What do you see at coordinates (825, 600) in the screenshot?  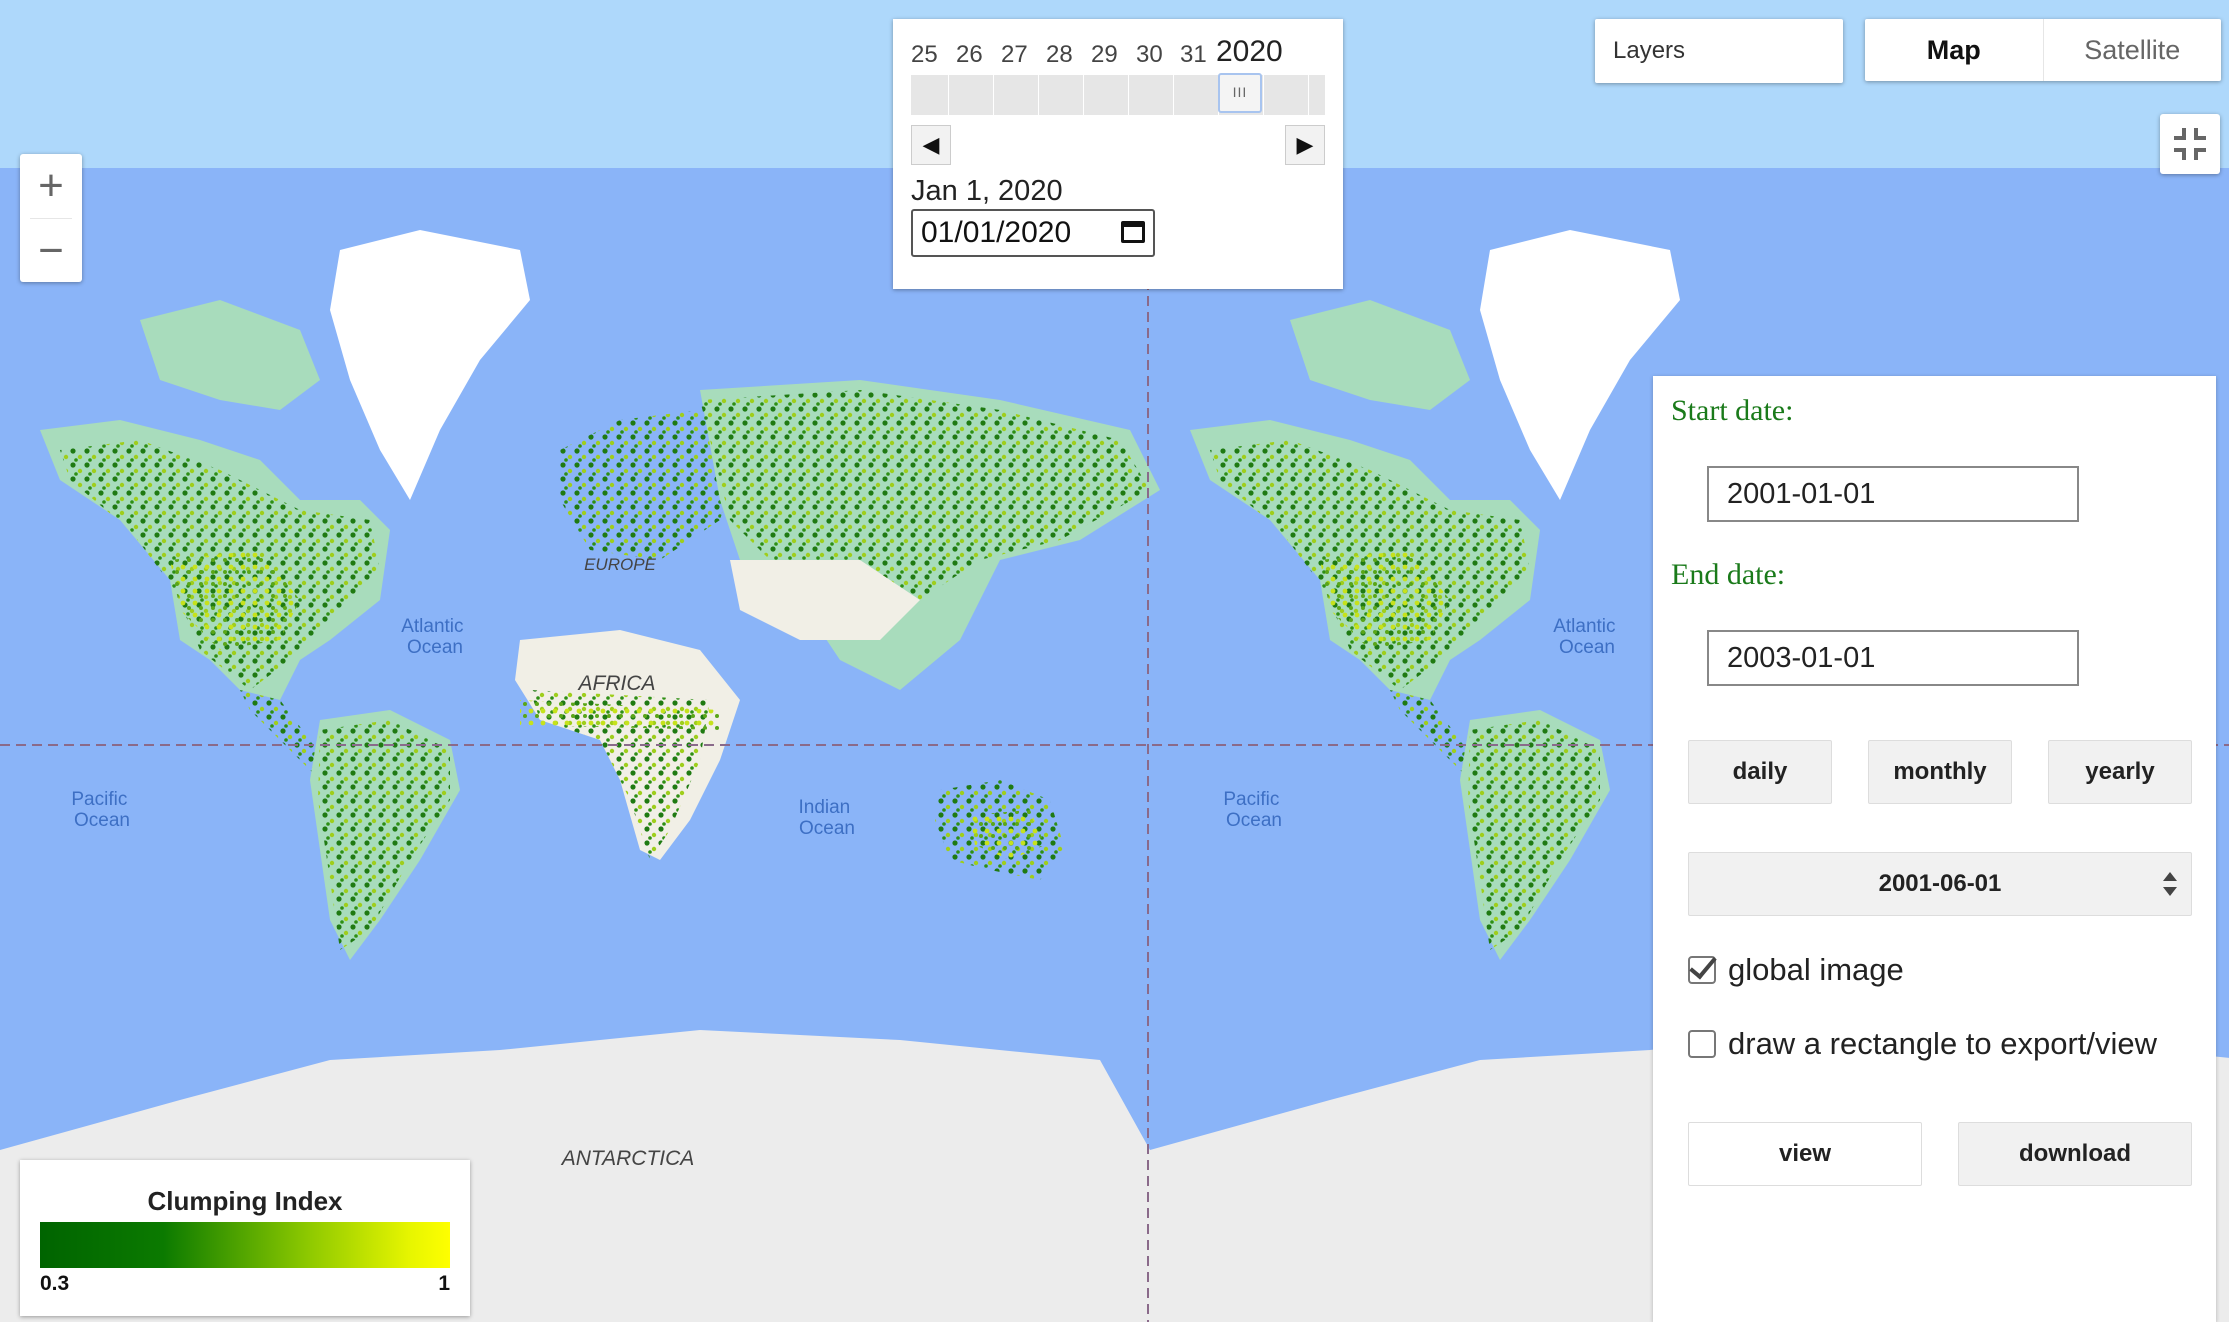 I see `central-asia-desert` at bounding box center [825, 600].